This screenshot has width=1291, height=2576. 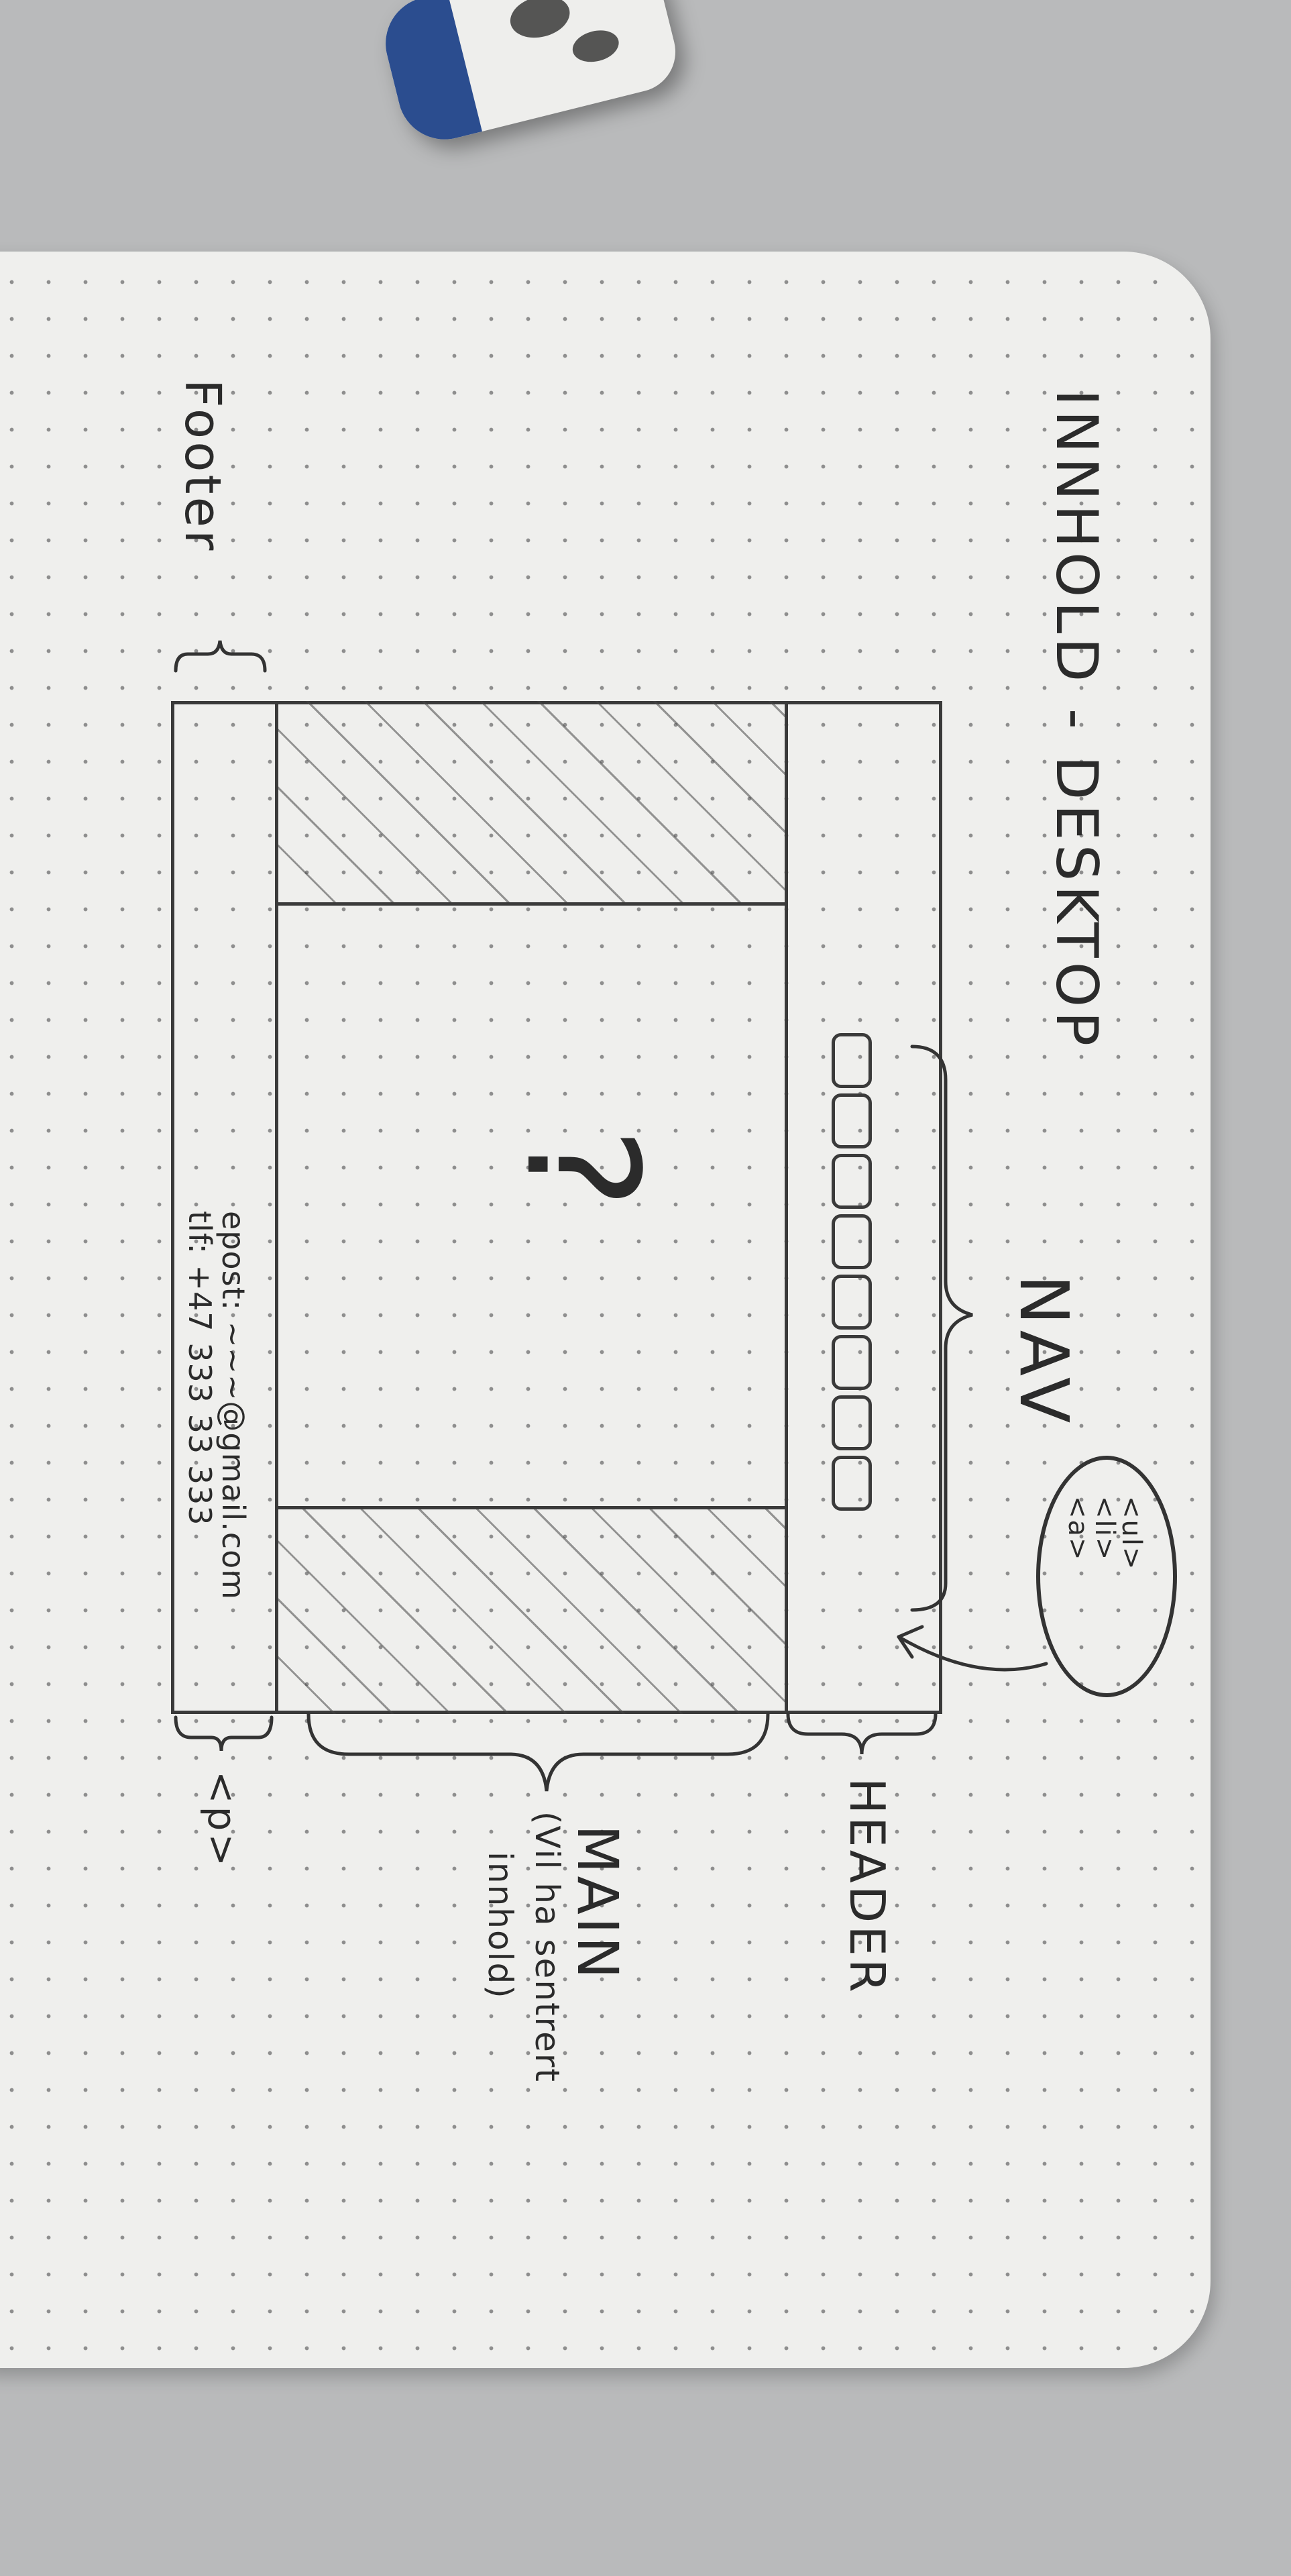 What do you see at coordinates (202, 466) in the screenshot?
I see `footer-label: Footer` at bounding box center [202, 466].